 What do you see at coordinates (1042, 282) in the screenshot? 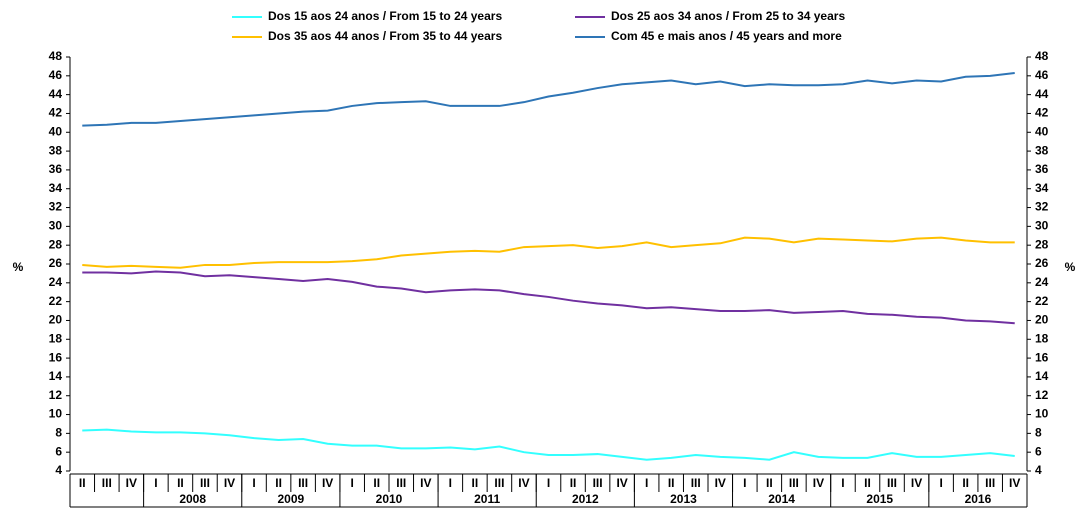
I see `y2-tick-label: 24` at bounding box center [1042, 282].